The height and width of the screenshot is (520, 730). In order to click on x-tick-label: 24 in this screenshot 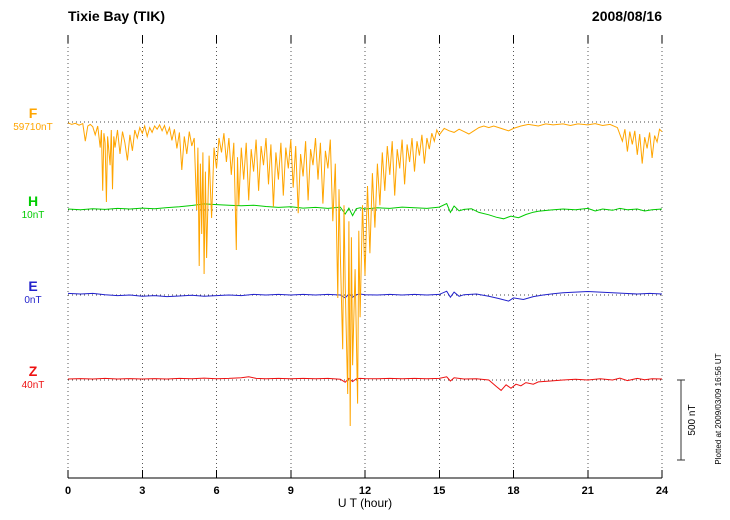, I will do `click(662, 491)`.